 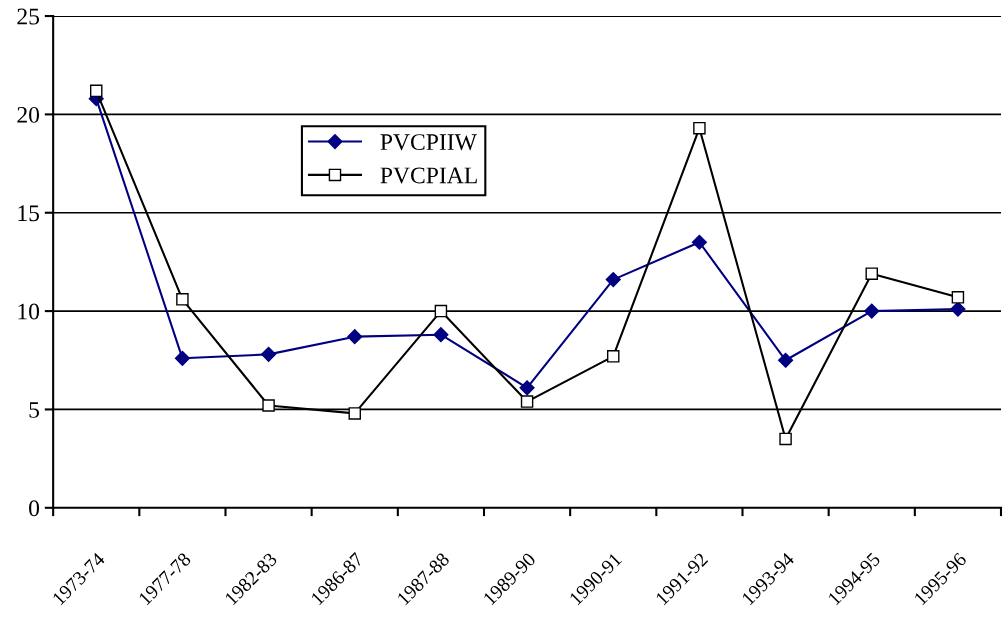 I want to click on y-tick-label: 0, so click(x=34, y=508).